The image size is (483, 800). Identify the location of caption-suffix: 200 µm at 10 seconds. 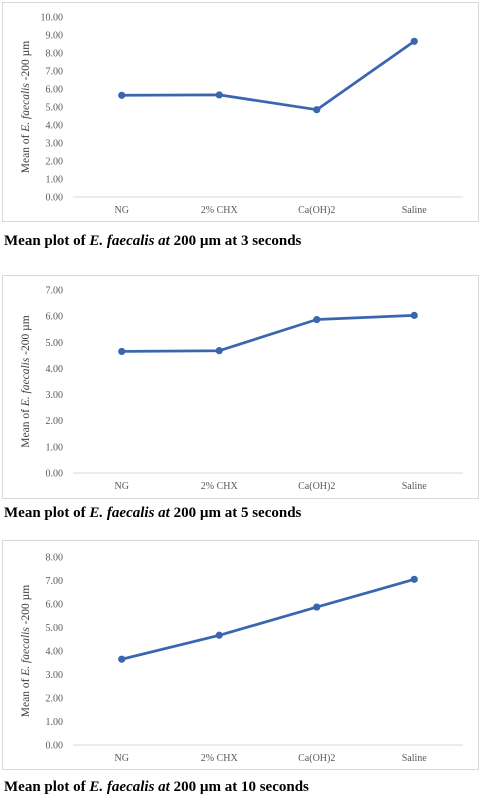
(239, 787).